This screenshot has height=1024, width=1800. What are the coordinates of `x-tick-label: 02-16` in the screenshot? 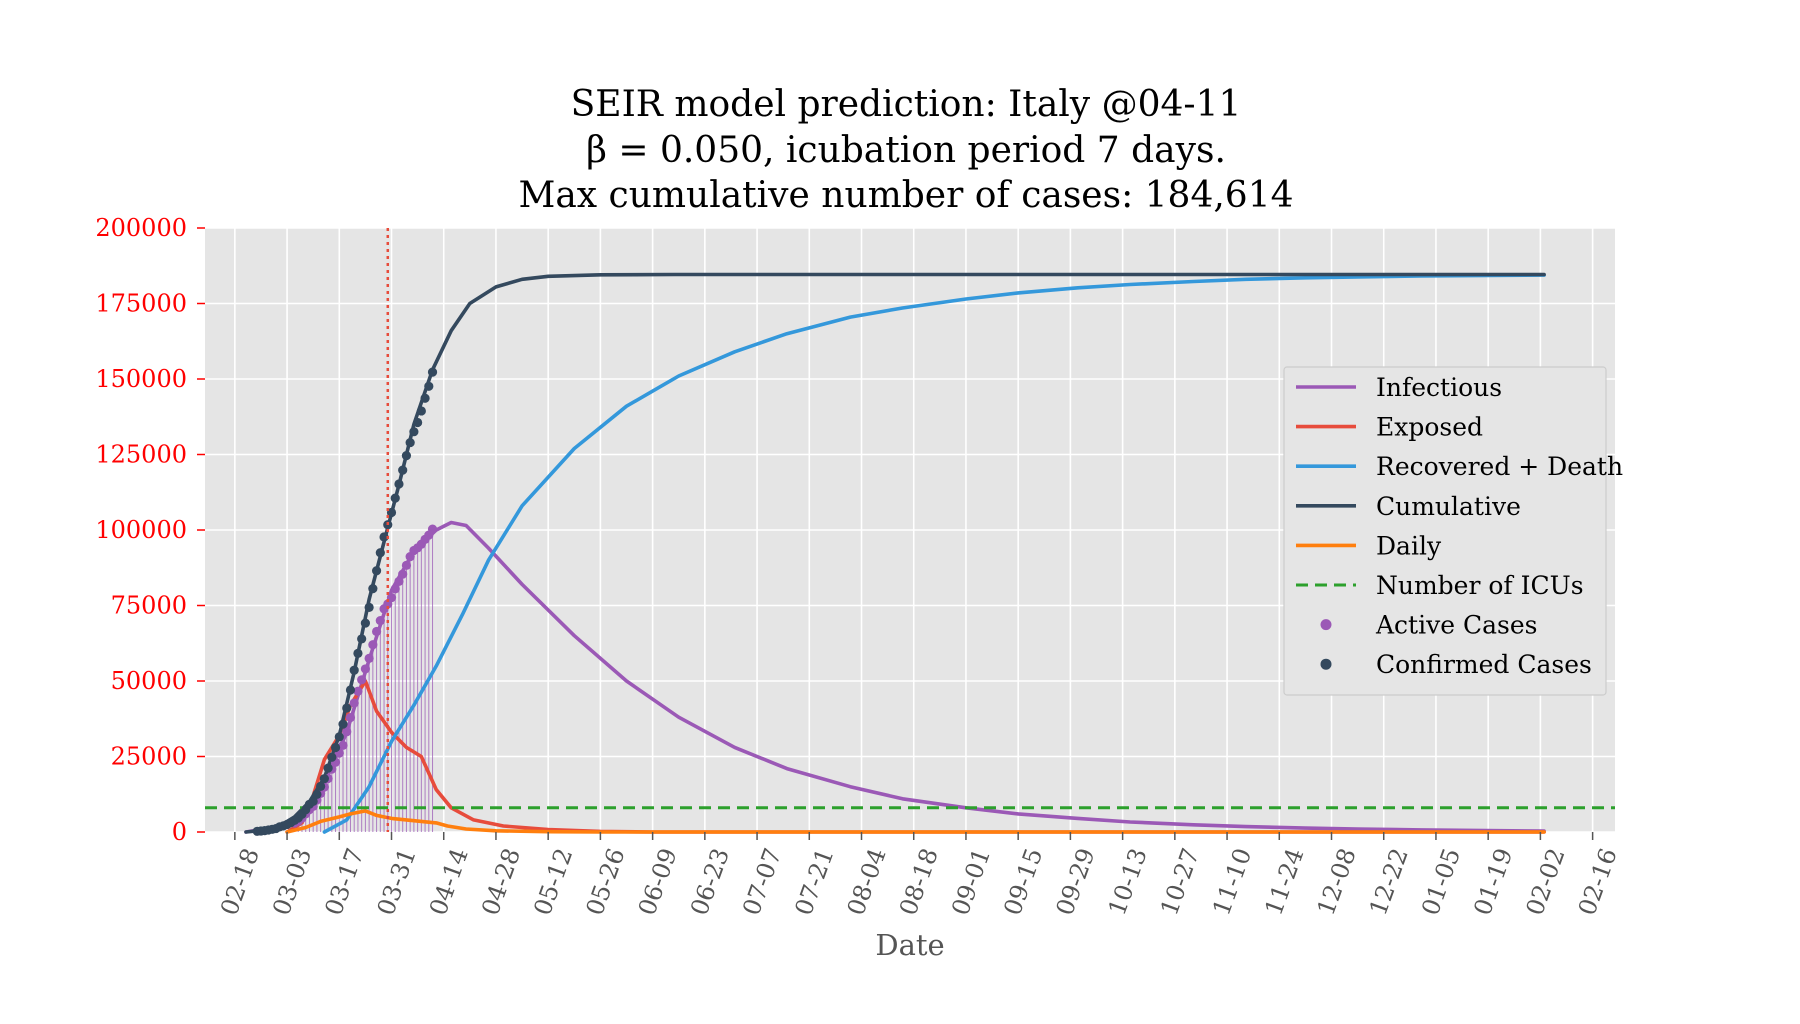 It's located at (1598, 881).